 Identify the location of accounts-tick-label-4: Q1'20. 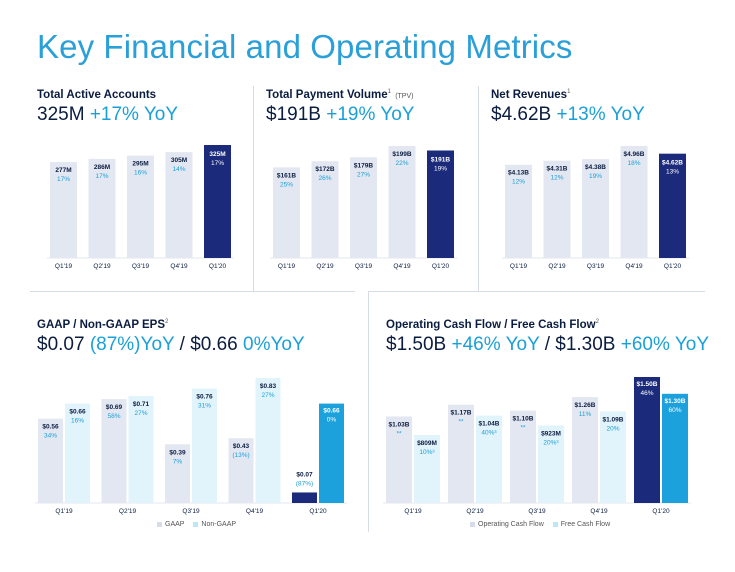
(218, 266).